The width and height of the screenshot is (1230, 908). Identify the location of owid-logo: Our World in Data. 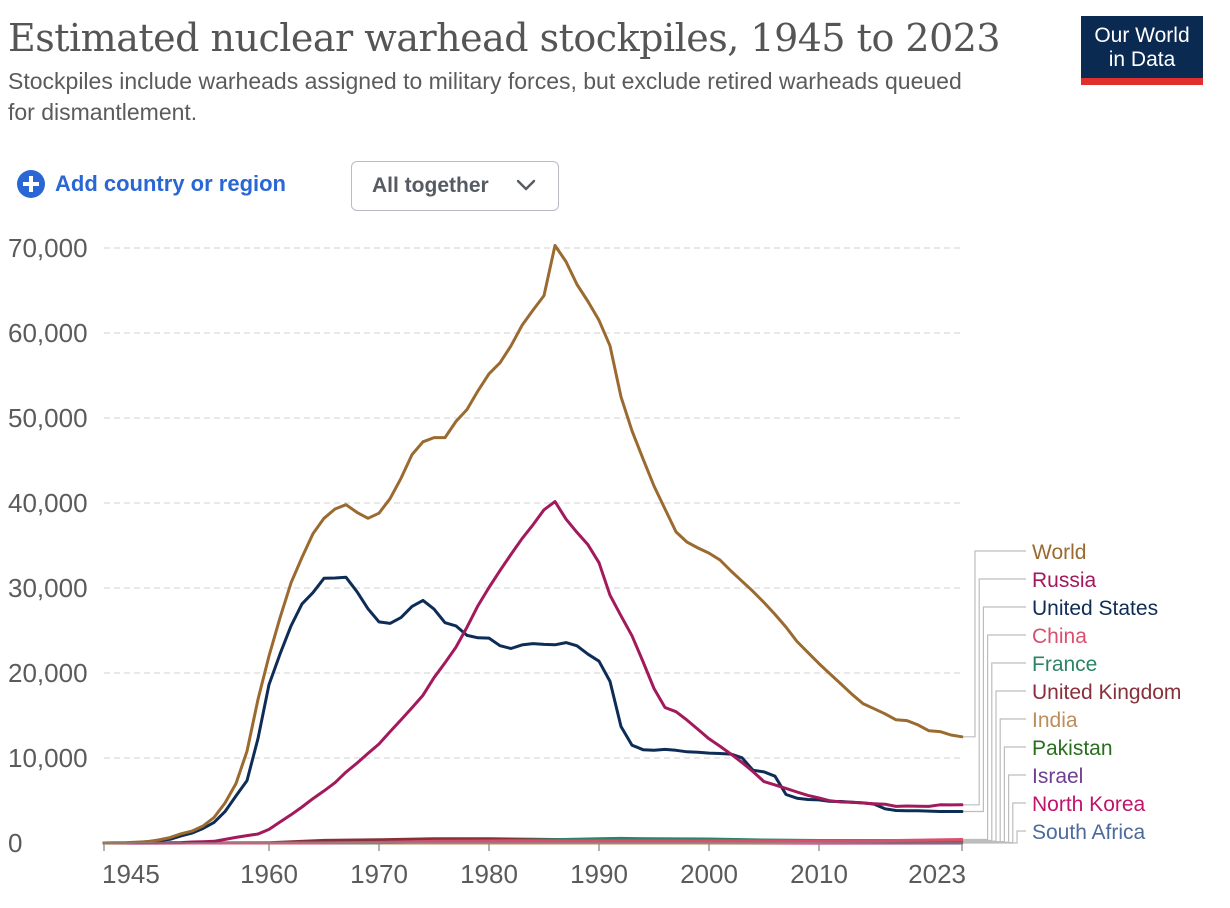
(1142, 50).